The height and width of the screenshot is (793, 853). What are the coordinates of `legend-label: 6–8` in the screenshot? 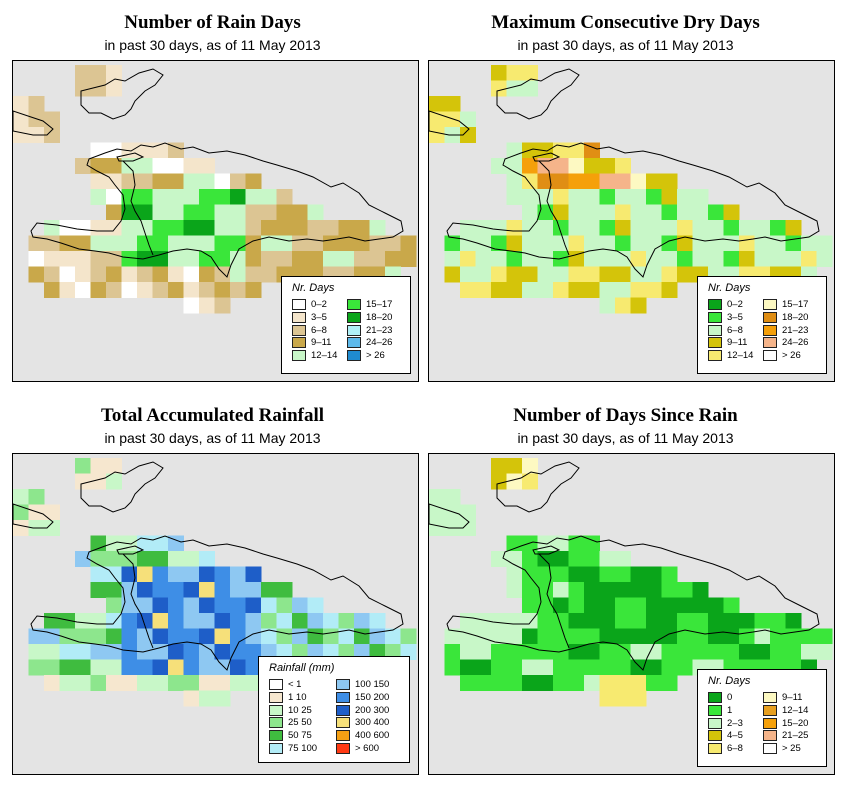 It's located at (735, 330).